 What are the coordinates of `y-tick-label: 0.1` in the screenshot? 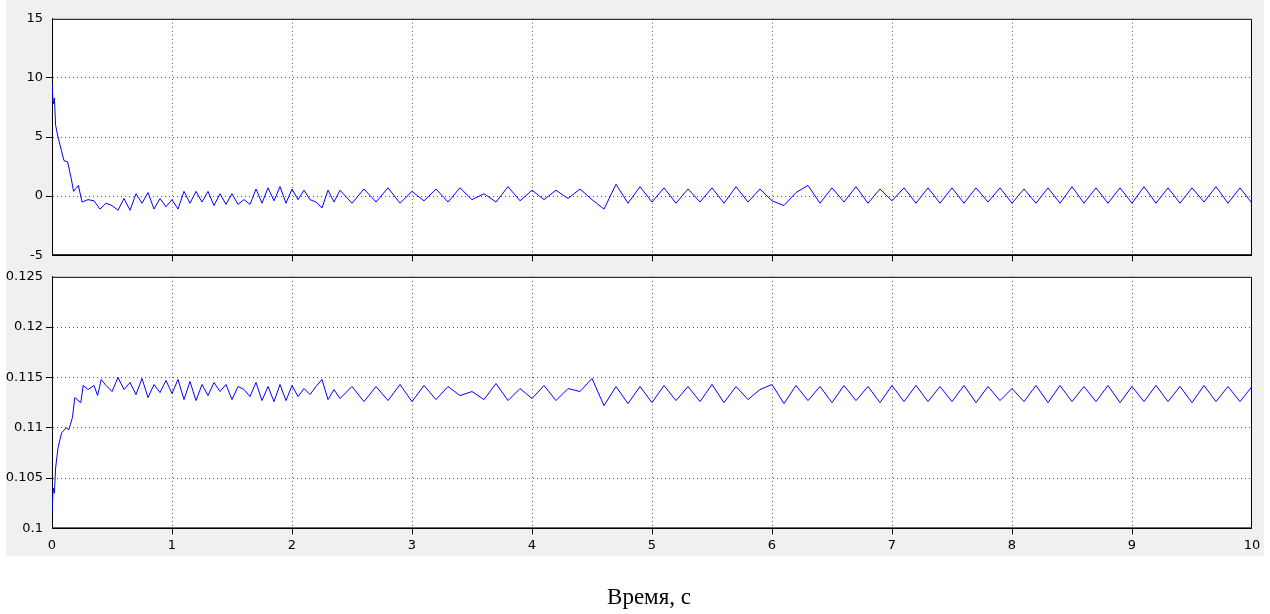 It's located at (32, 527).